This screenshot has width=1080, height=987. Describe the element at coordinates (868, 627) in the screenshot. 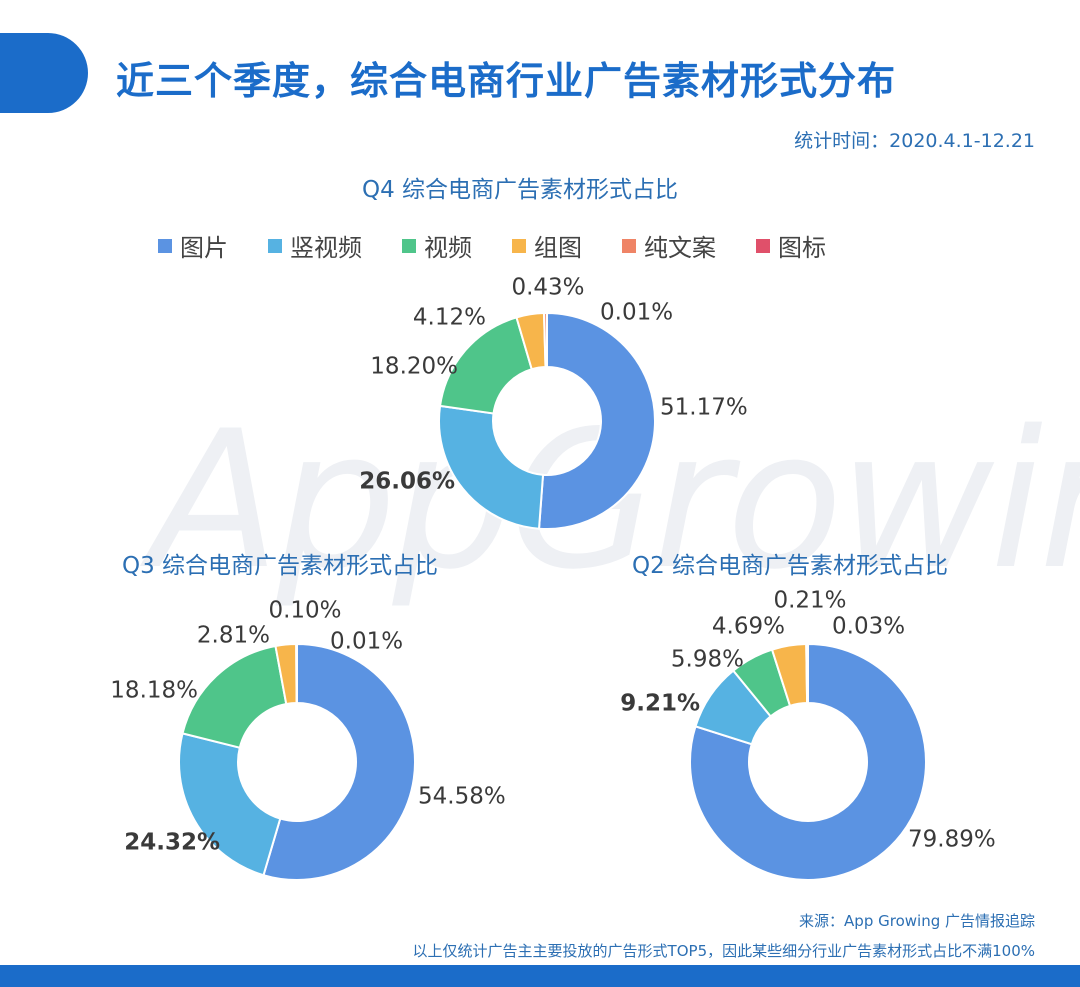

I see `slice-label: 0.03%` at that location.